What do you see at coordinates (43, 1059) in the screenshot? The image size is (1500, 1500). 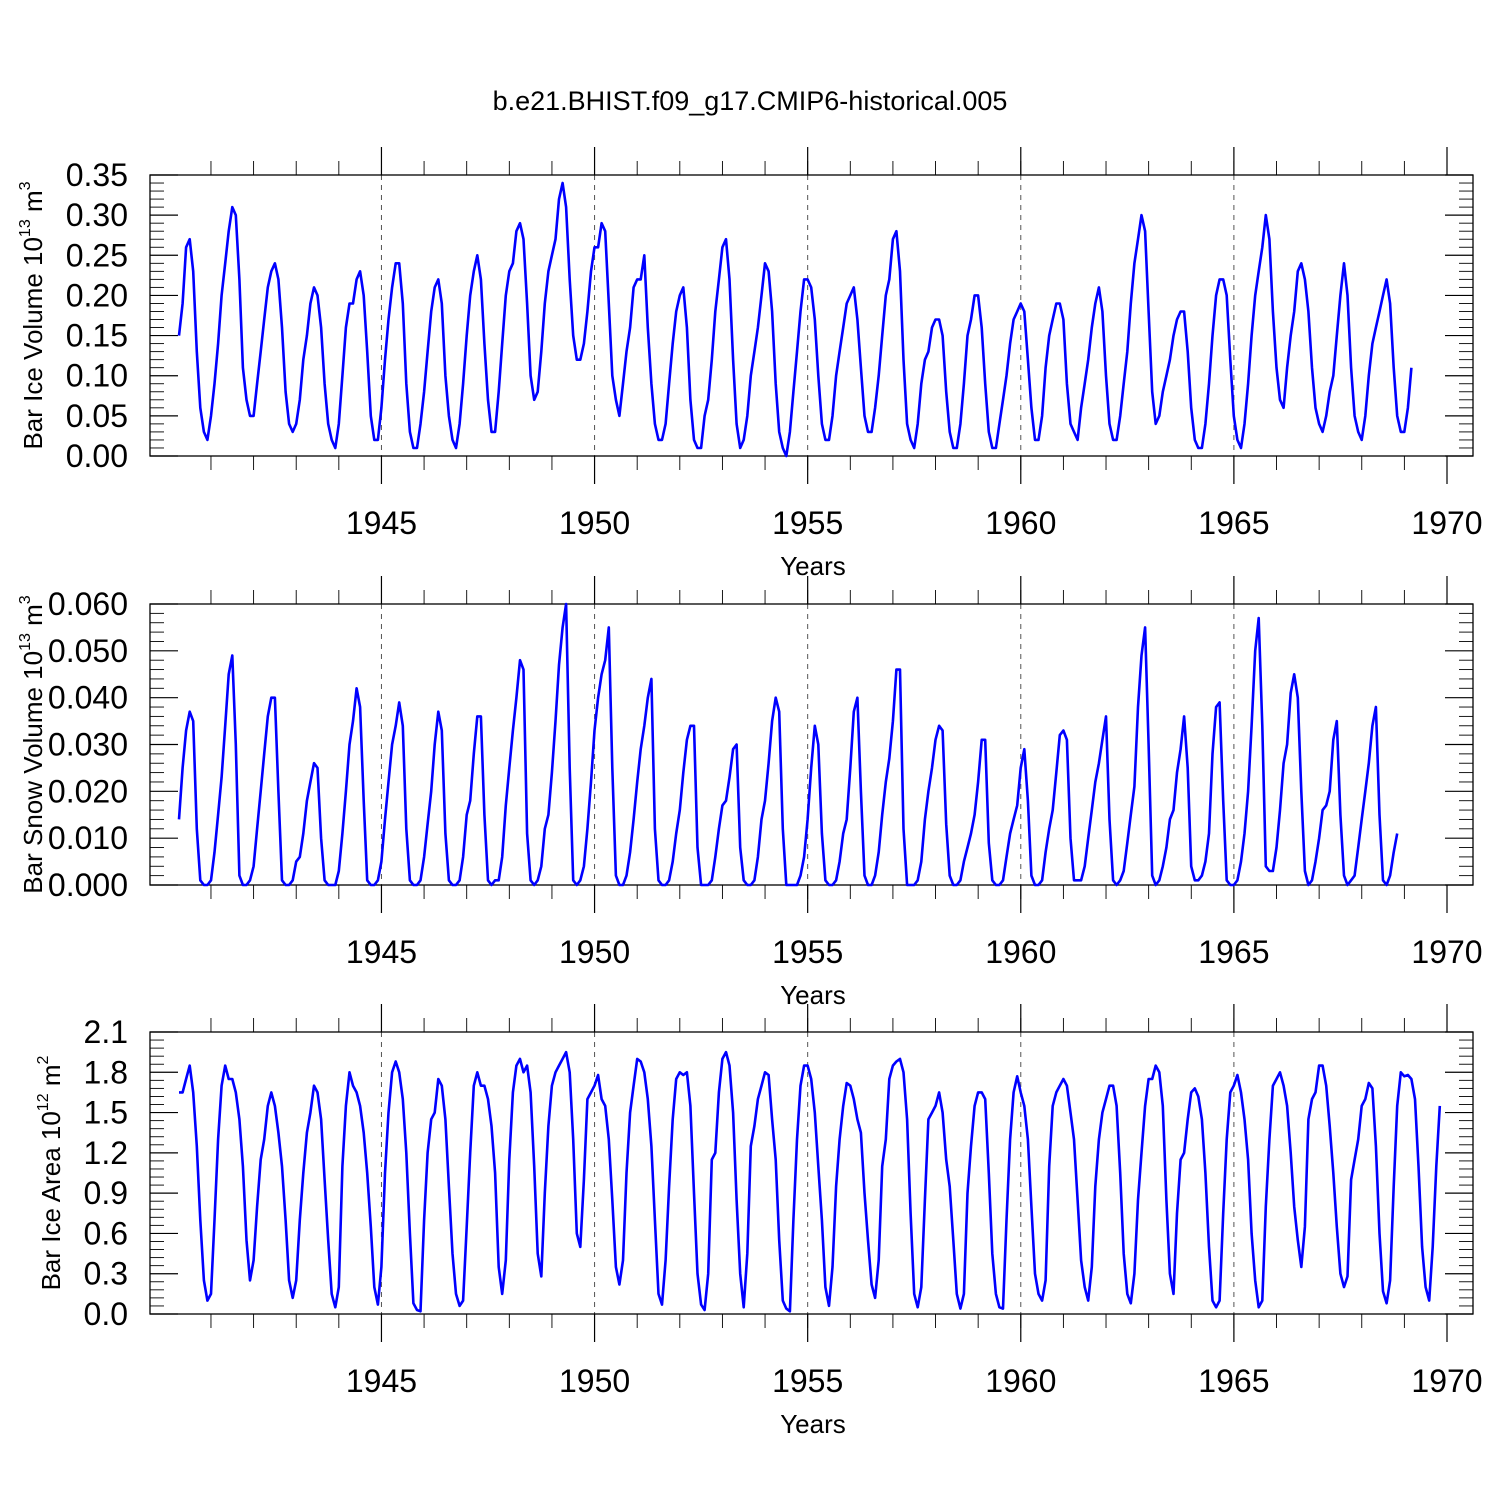 I see `y-axis-title-unit-exponent: 2` at bounding box center [43, 1059].